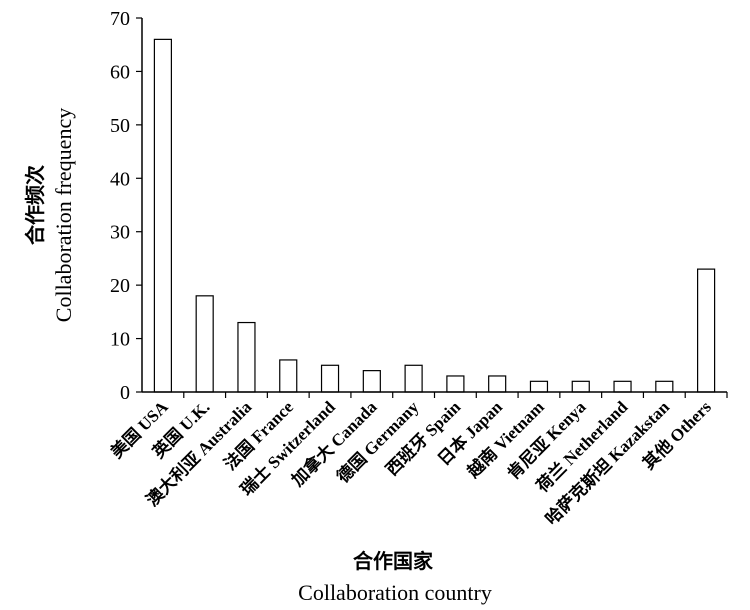  Describe the element at coordinates (120, 19) in the screenshot. I see `y-tick-label: 70` at that location.